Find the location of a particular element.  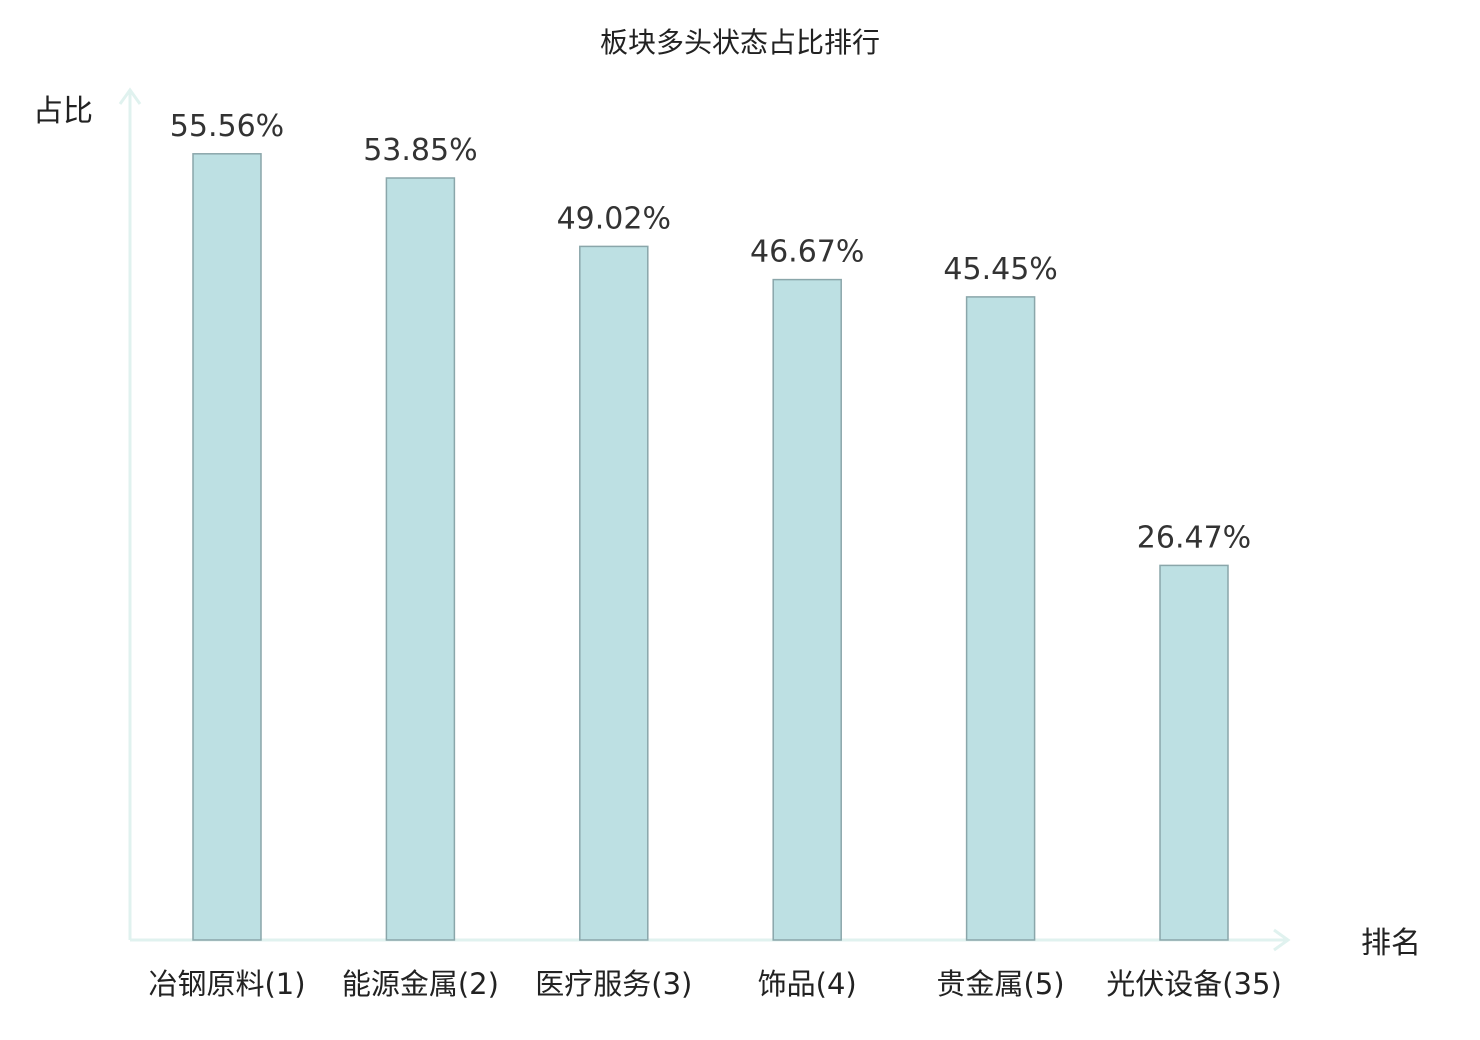

y-axis-arrow is located at coordinates (130, 96).